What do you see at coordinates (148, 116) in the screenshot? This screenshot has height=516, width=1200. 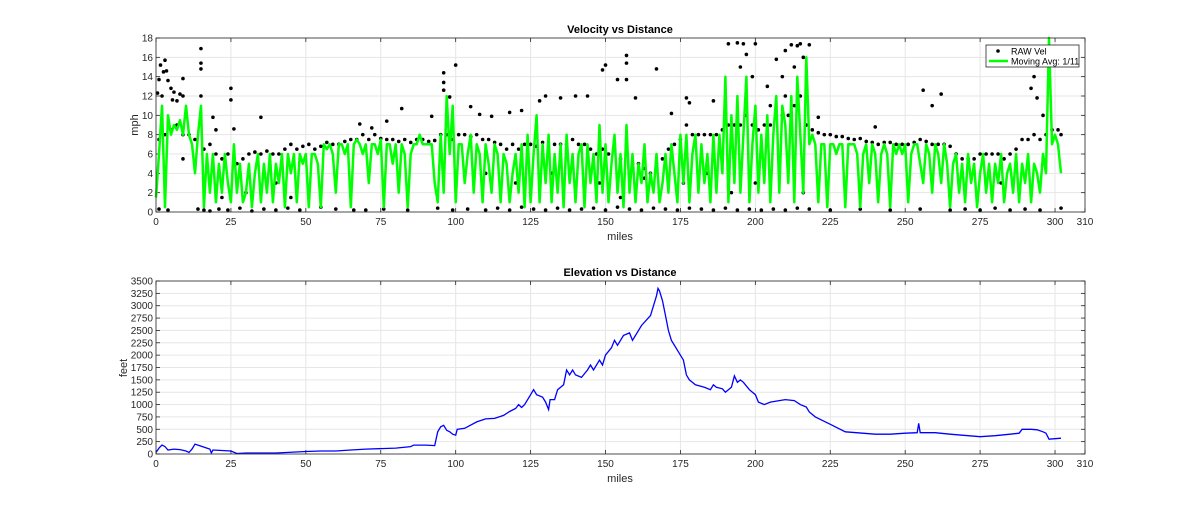 I see `velocity-y-tick-label: 10` at bounding box center [148, 116].